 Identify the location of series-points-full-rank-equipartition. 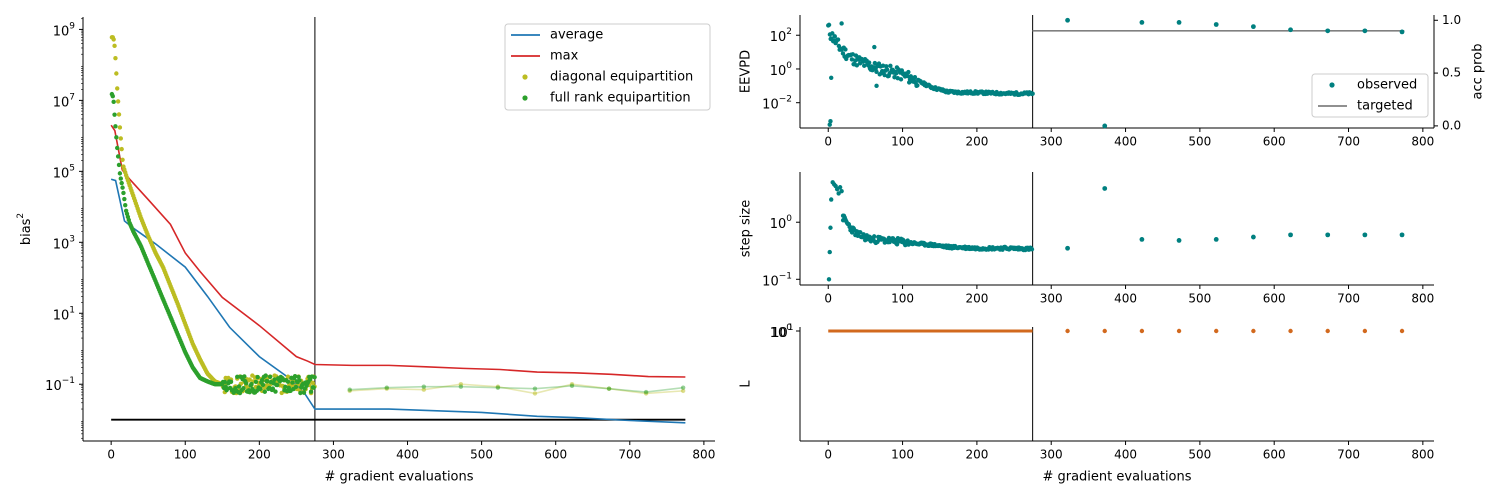
(213, 243).